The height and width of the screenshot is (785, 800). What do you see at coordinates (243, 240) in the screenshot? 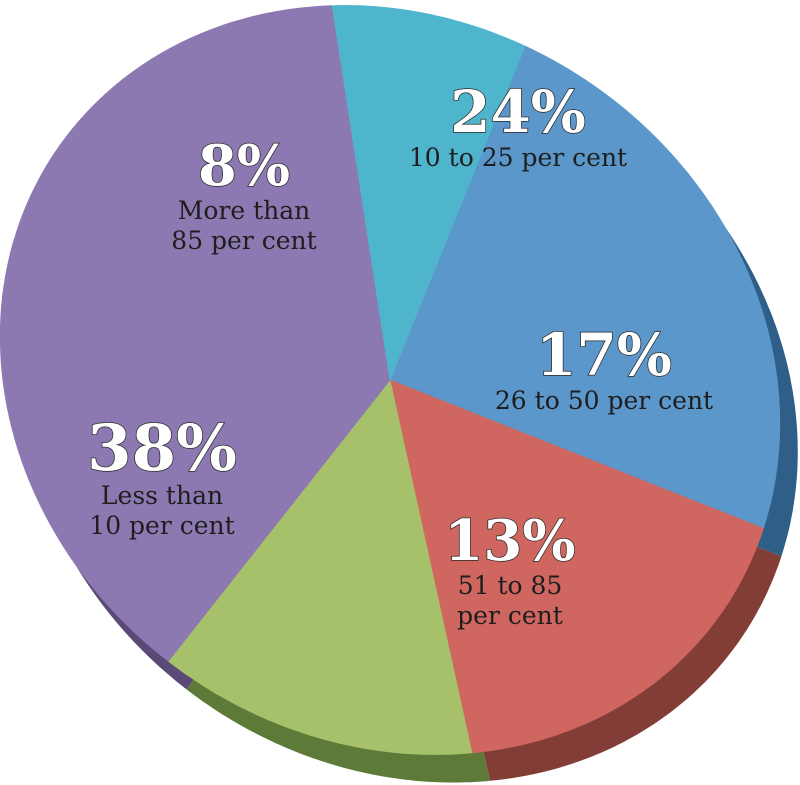
I see `slice-category-label-4-1: 85 per cent` at bounding box center [243, 240].